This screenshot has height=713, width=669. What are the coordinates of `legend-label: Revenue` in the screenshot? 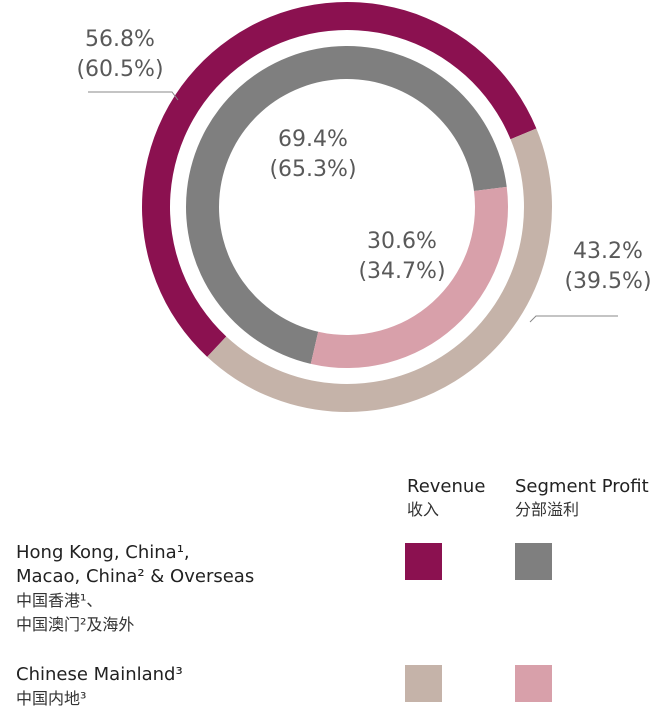 It's located at (446, 486).